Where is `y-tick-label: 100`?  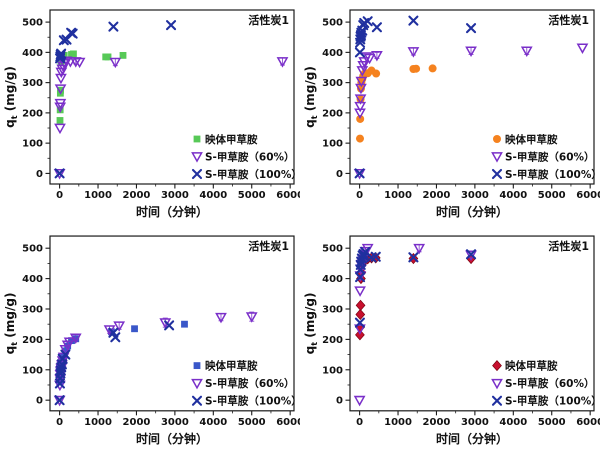
y-tick-label: 100 is located at coordinates (32, 370).